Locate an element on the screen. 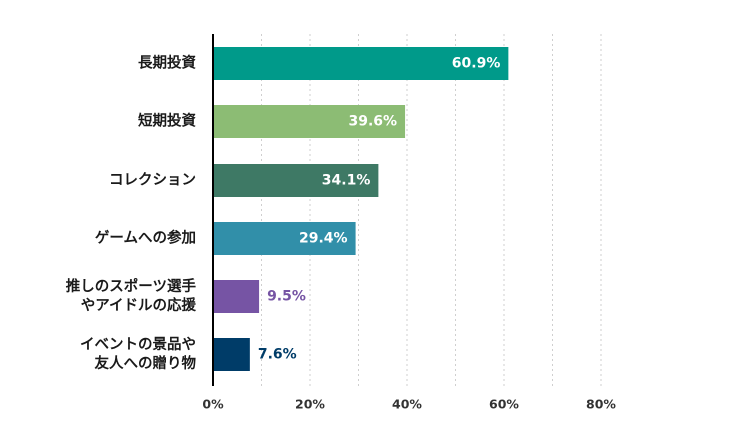 The width and height of the screenshot is (745, 432). category-label: 短期投資 is located at coordinates (167, 121).